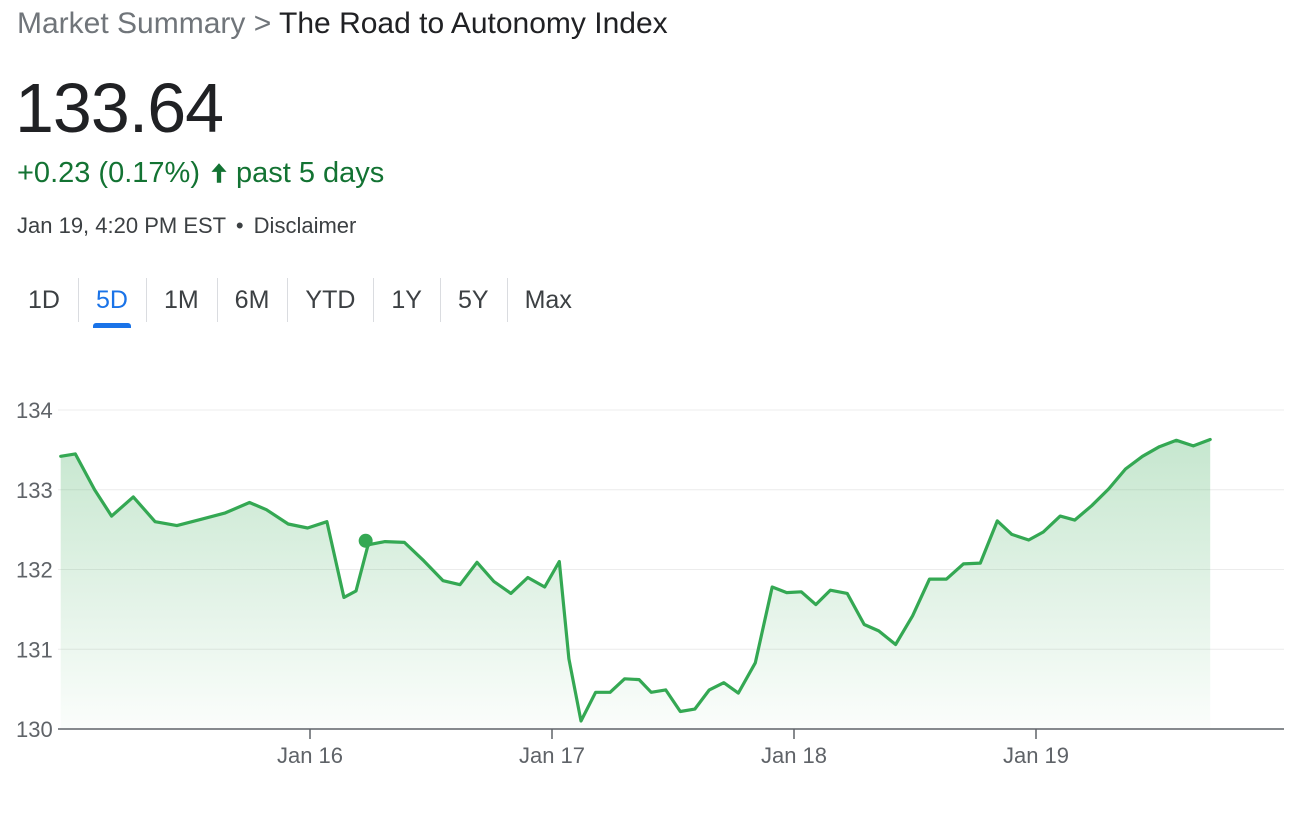  What do you see at coordinates (121, 225) in the screenshot?
I see `quote-timestamp: Jan 19, 4:20 PM EST` at bounding box center [121, 225].